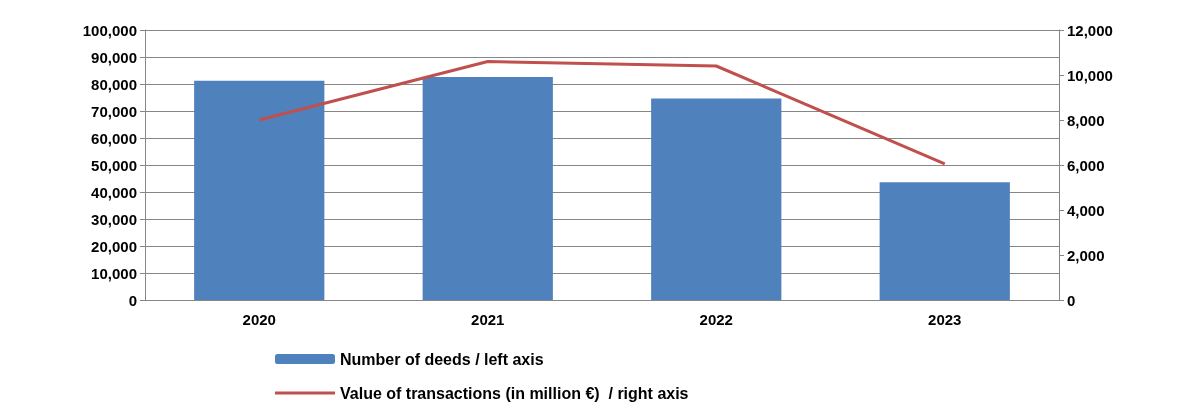 The width and height of the screenshot is (1185, 414). What do you see at coordinates (114, 84) in the screenshot?
I see `y-tick-label: 80,000` at bounding box center [114, 84].